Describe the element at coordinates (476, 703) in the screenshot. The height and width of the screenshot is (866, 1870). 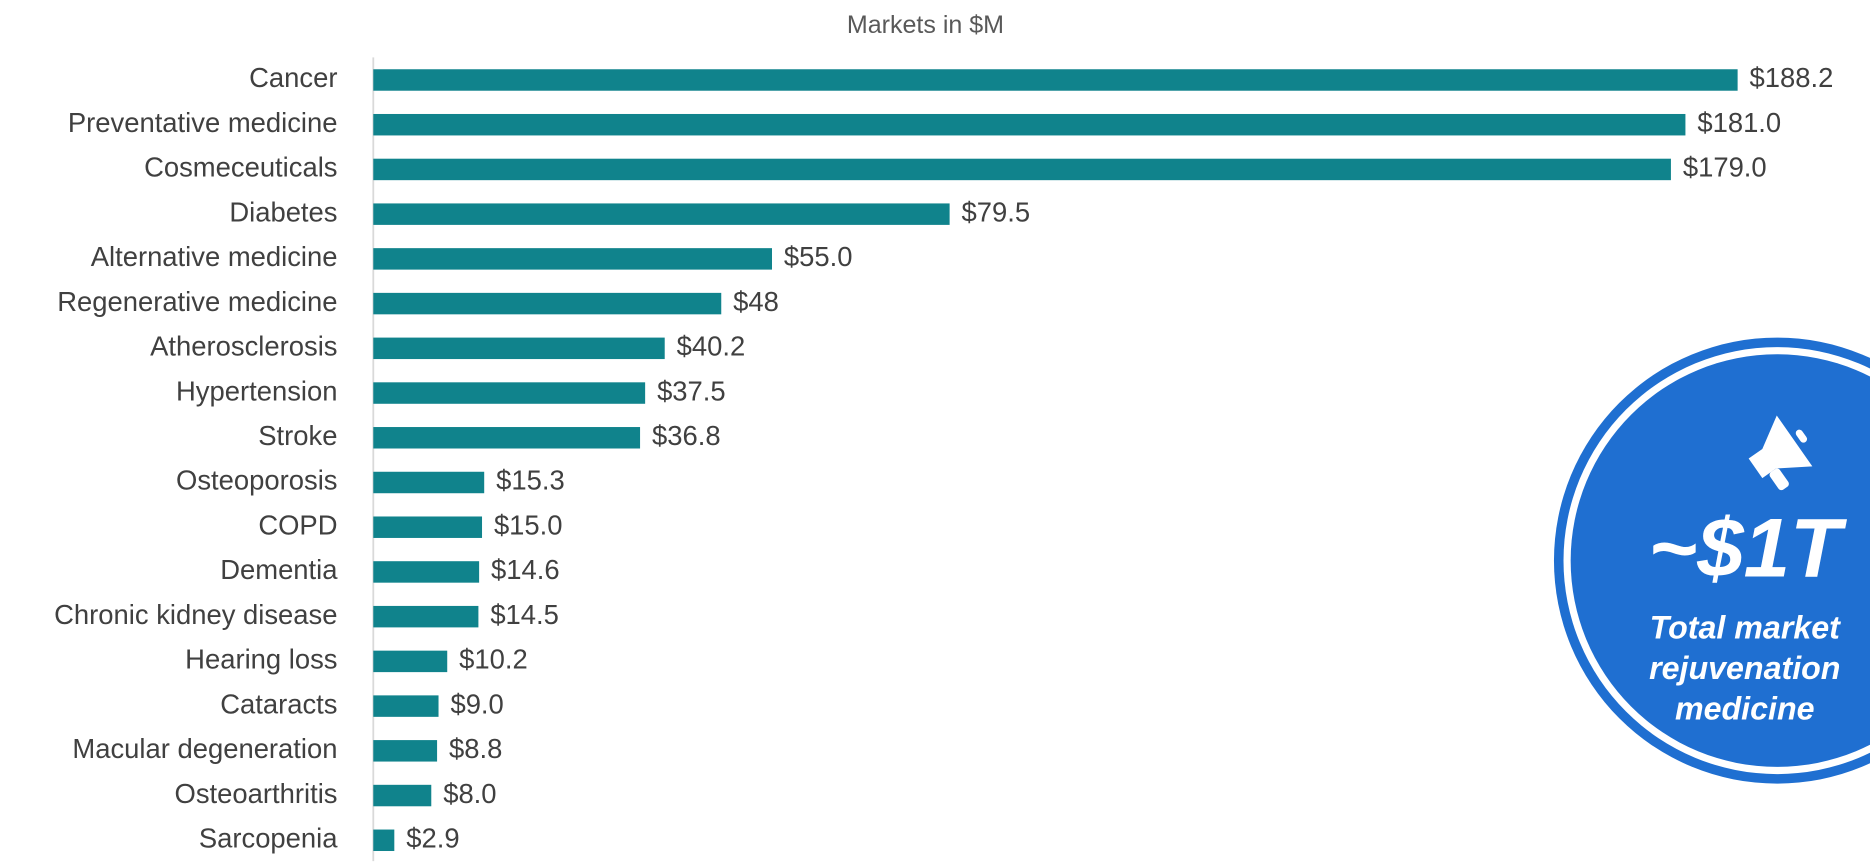
I see `value-label: $9.0` at that location.